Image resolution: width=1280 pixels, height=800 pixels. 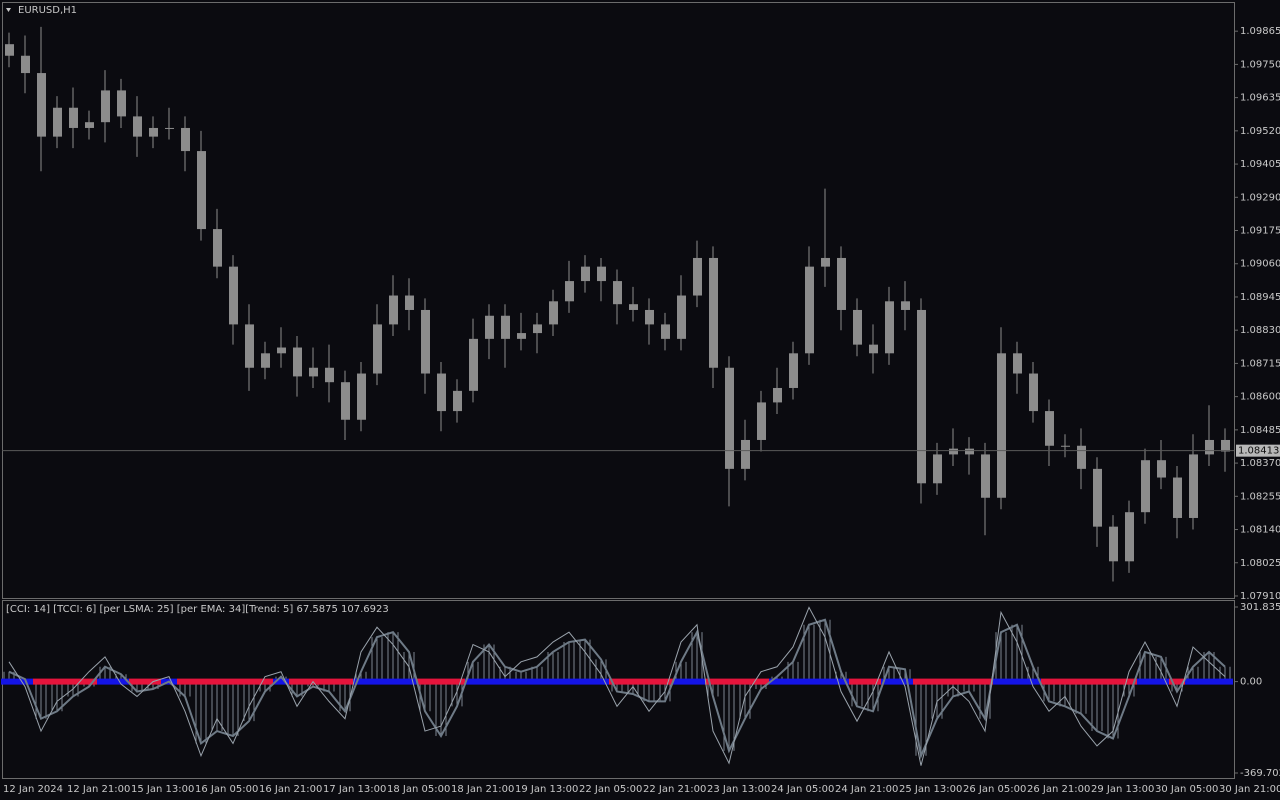 I want to click on y-tick-label: 1.09865, so click(x=1260, y=31).